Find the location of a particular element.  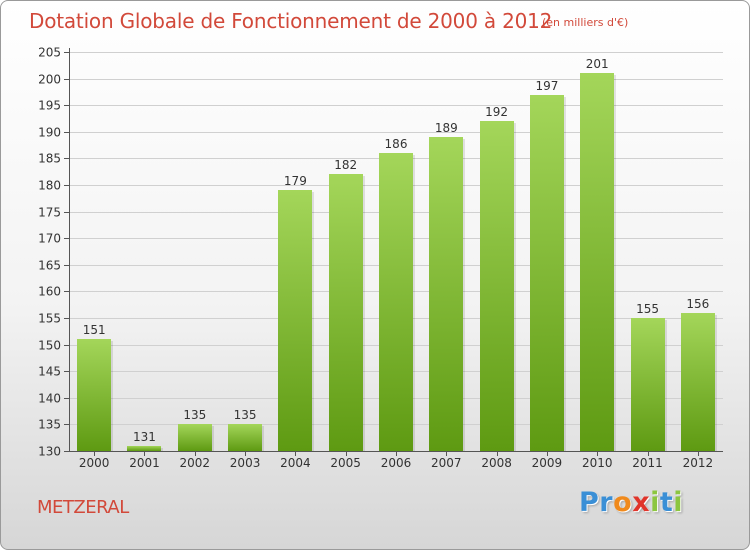

x-tick-label: 2011 is located at coordinates (647, 463).